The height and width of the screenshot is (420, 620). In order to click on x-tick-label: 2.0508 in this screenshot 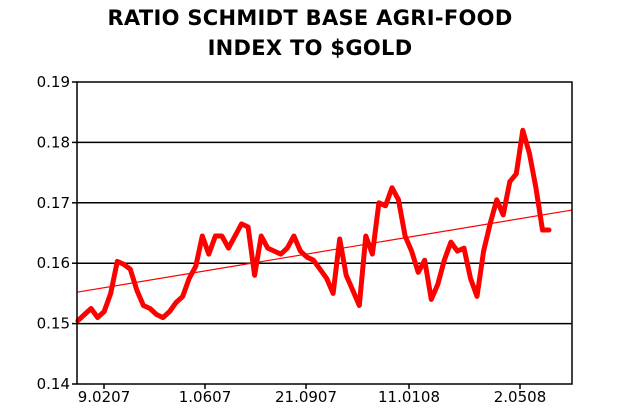, I will do `click(520, 397)`.